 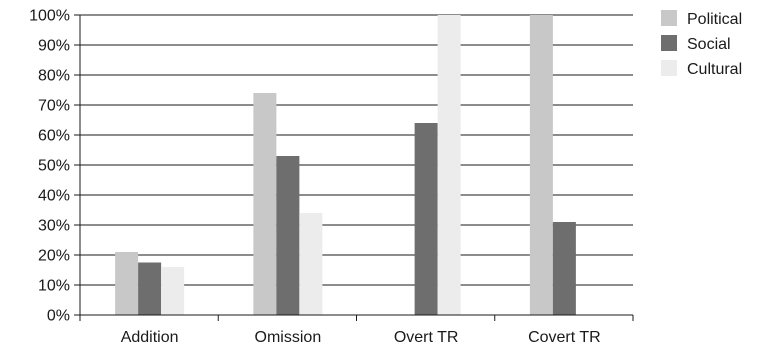 I want to click on legend-swatch-political, so click(x=669, y=18).